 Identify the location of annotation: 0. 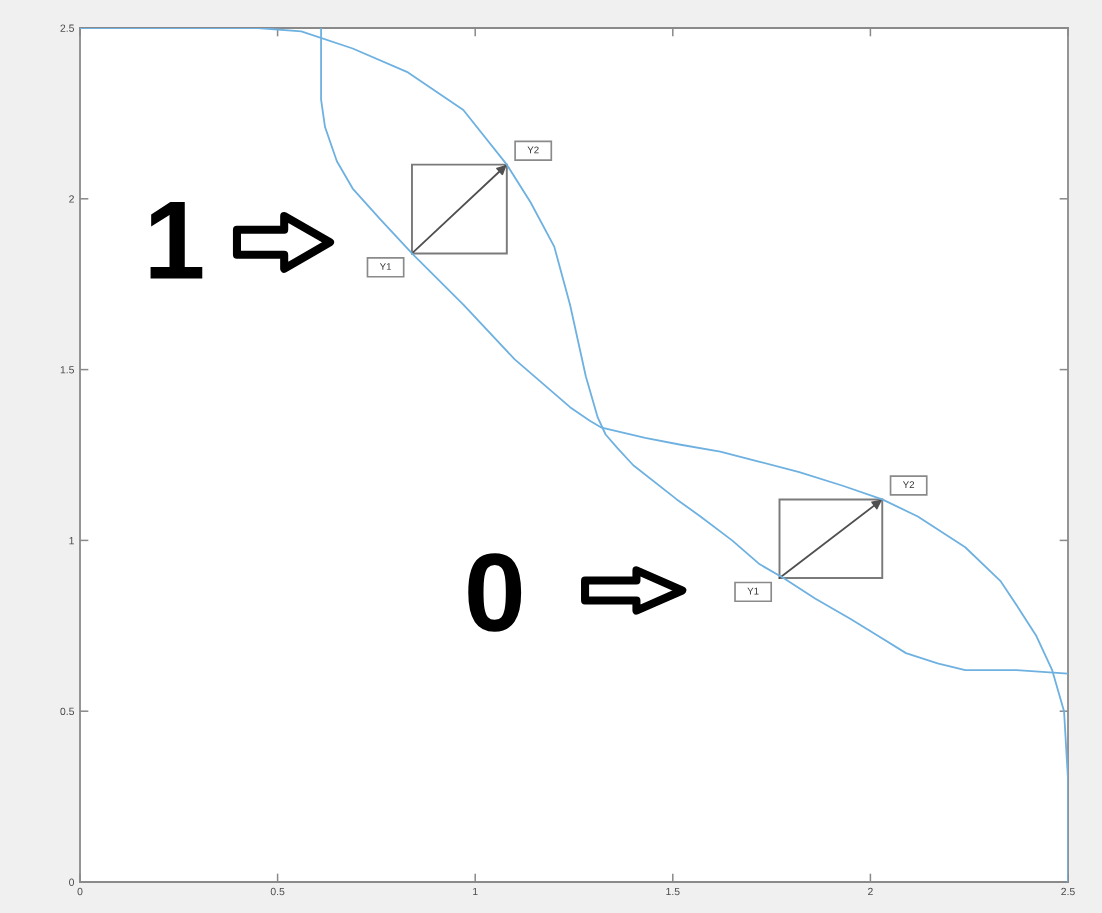
(495, 592).